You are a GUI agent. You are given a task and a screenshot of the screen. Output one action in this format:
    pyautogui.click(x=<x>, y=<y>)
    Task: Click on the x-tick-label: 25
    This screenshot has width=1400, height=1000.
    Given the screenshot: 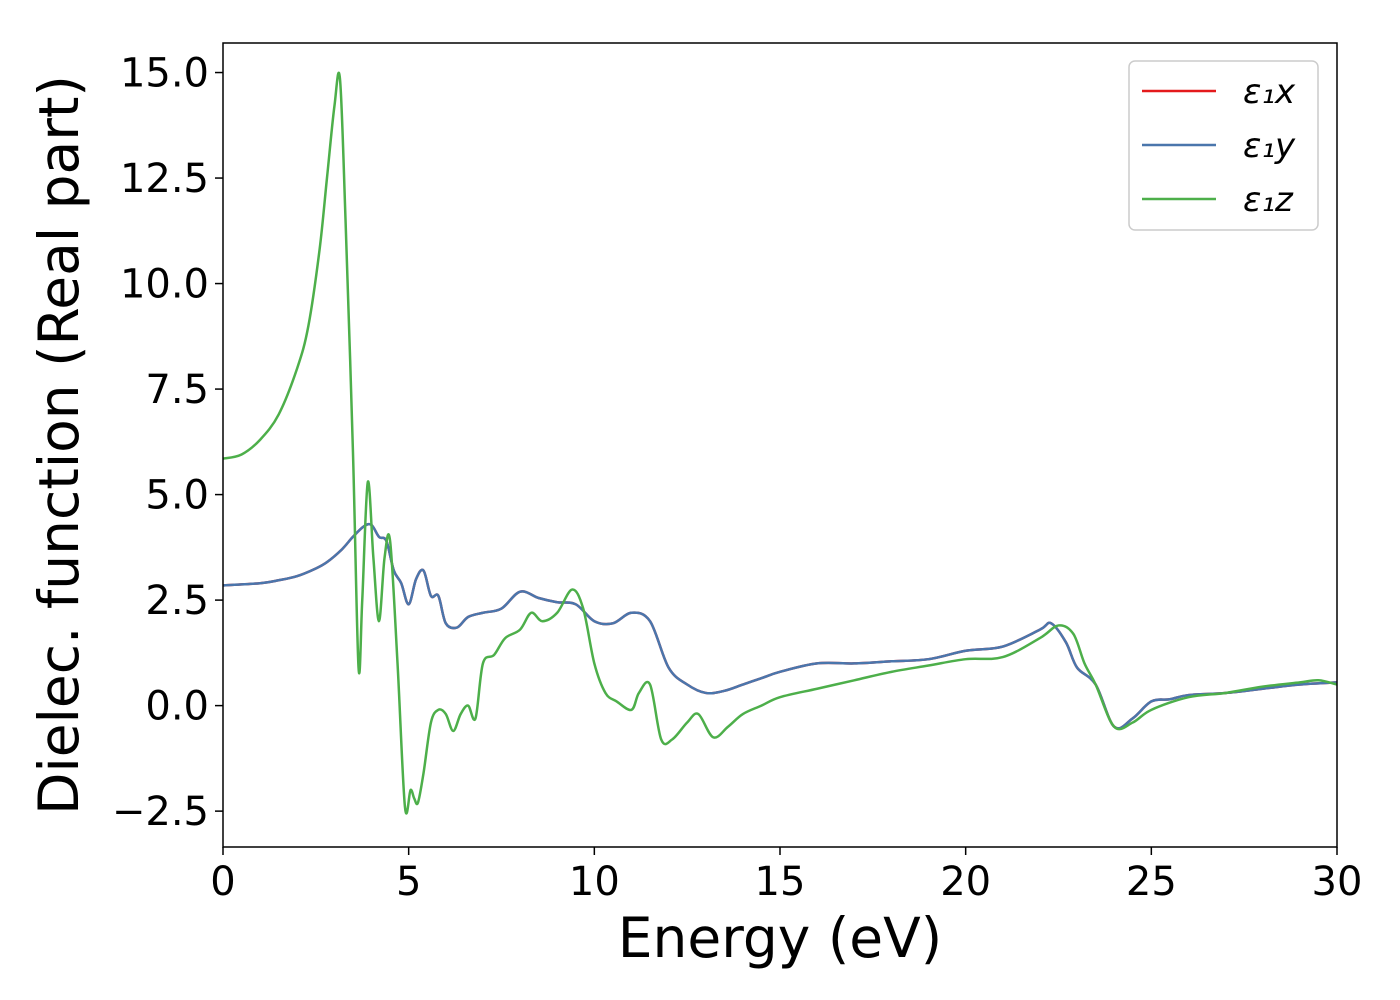 What is the action you would take?
    pyautogui.click(x=1151, y=882)
    